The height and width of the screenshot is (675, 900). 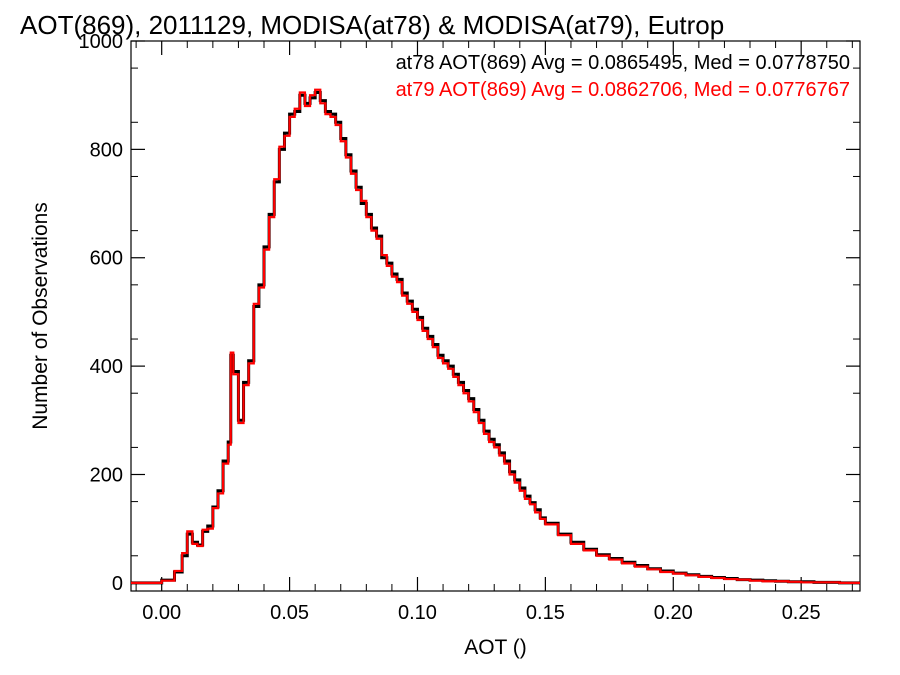 What do you see at coordinates (101, 42) in the screenshot?
I see `y-tick-label: 1000` at bounding box center [101, 42].